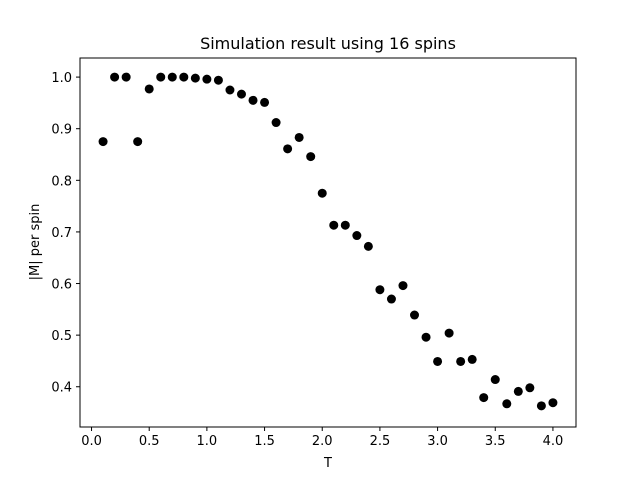 This screenshot has height=480, width=640. Describe the element at coordinates (328, 43) in the screenshot. I see `chart-title: Simulation result using 16 spins` at that location.